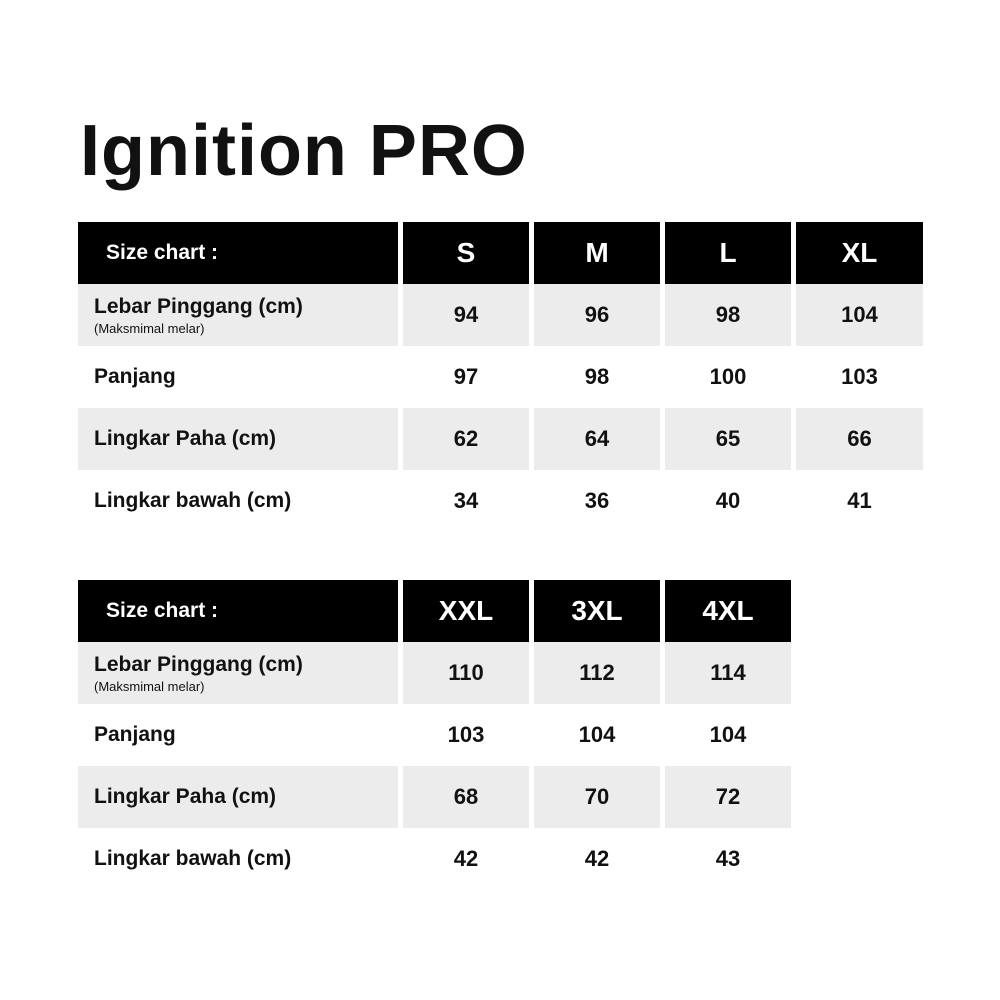 Image resolution: width=1000 pixels, height=1000 pixels. What do you see at coordinates (597, 611) in the screenshot?
I see `size-header-3xl: 3XL` at bounding box center [597, 611].